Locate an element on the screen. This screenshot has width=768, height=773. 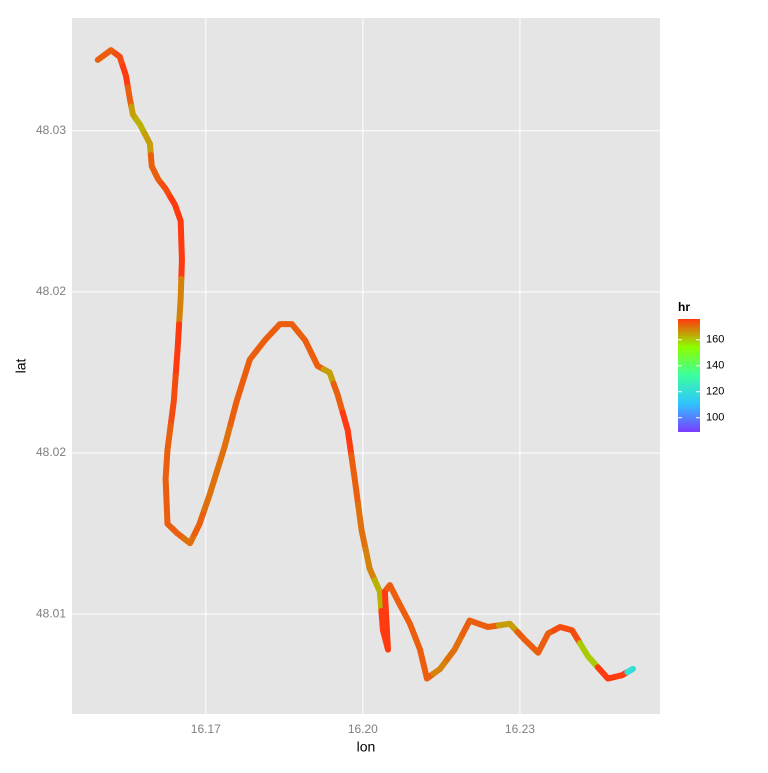
x-axis-label: lon is located at coordinates (366, 747).